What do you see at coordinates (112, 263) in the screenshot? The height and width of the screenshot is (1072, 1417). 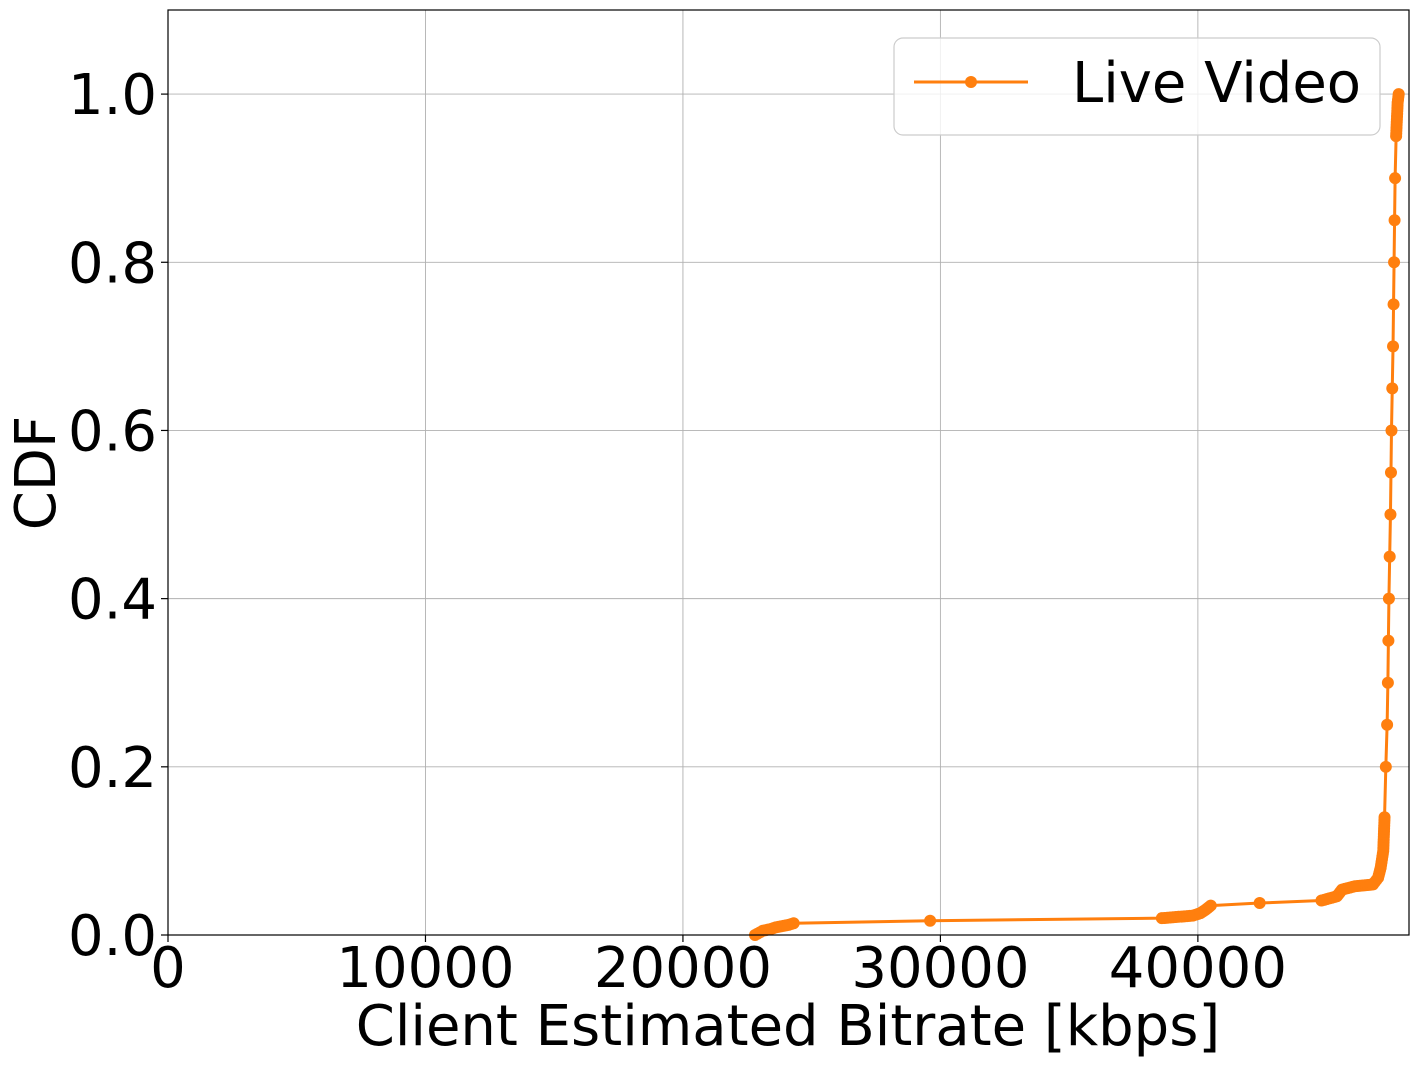 I see `y-tick-label: 0.8` at bounding box center [112, 263].